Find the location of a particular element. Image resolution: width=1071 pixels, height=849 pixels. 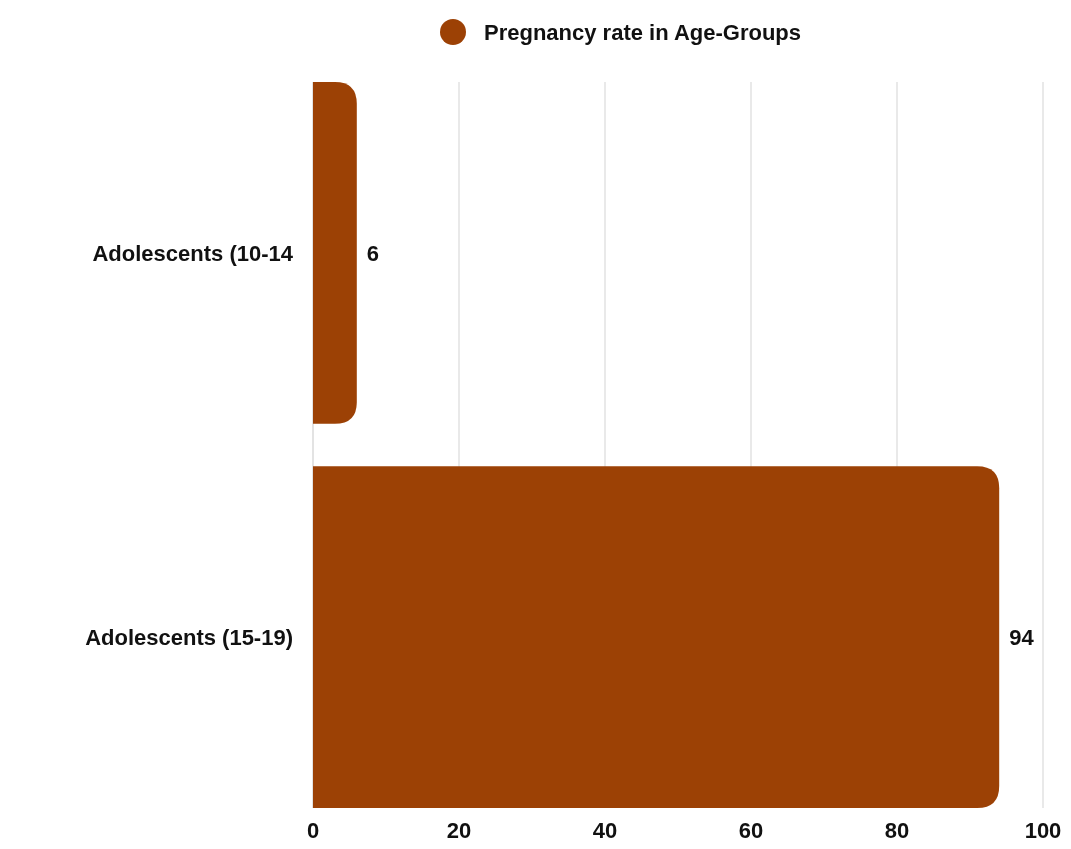

x-tick-label: 80 is located at coordinates (897, 830).